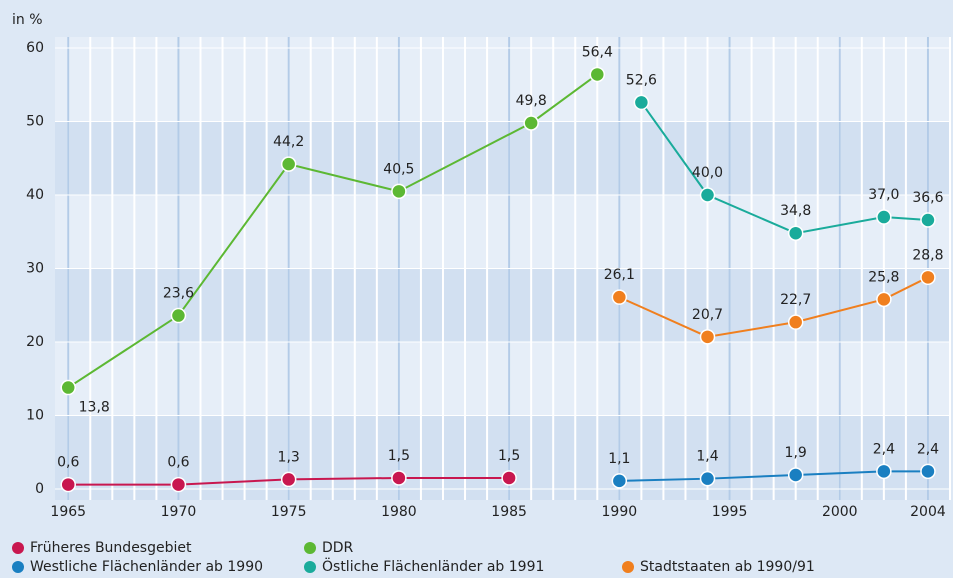 The image size is (953, 578). Describe the element at coordinates (707, 315) in the screenshot. I see `data-label: 20,7` at that location.